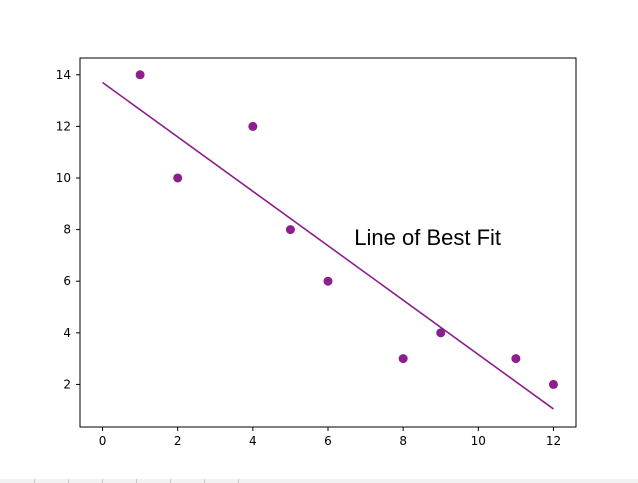 The image size is (638, 483). What do you see at coordinates (427, 237) in the screenshot?
I see `annotation-label: Line of Best Fit` at bounding box center [427, 237].